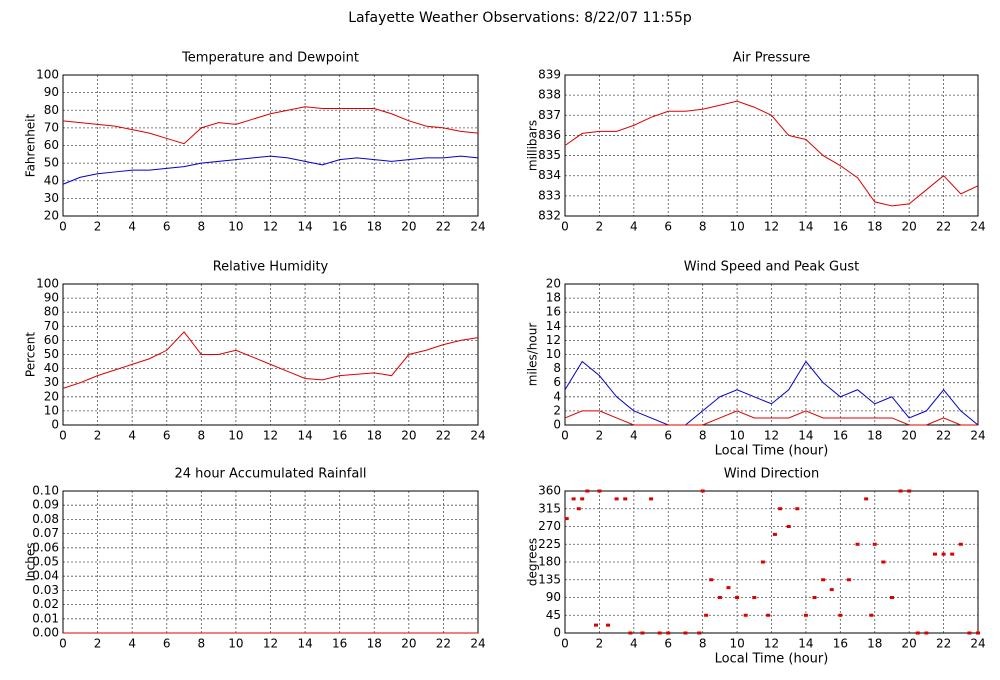 Image resolution: width=1000 pixels, height=680 pixels. Describe the element at coordinates (772, 659) in the screenshot. I see `x-axis-label: Local Time (hour)` at that location.